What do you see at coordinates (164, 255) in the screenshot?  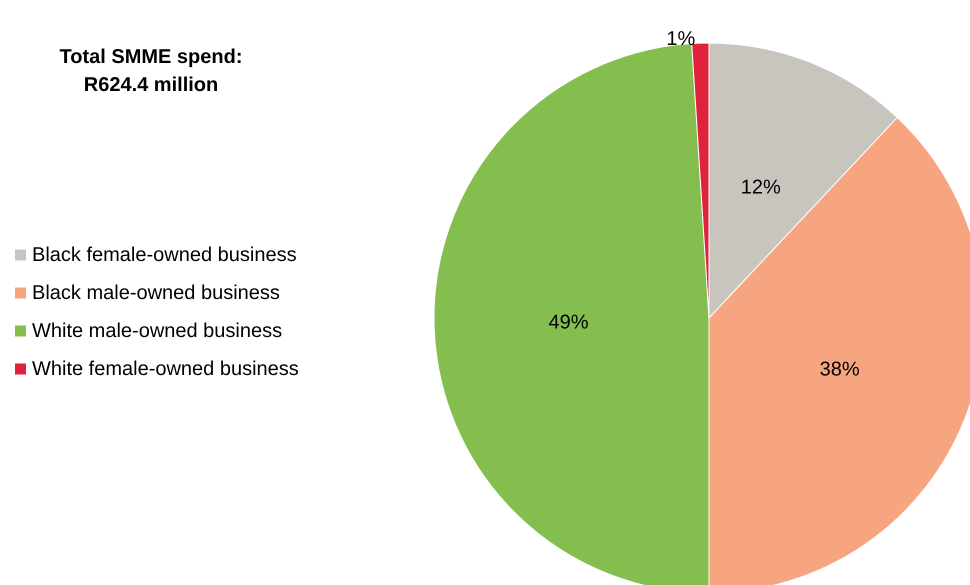 I see `legend-label: Black female-owned business` at bounding box center [164, 255].